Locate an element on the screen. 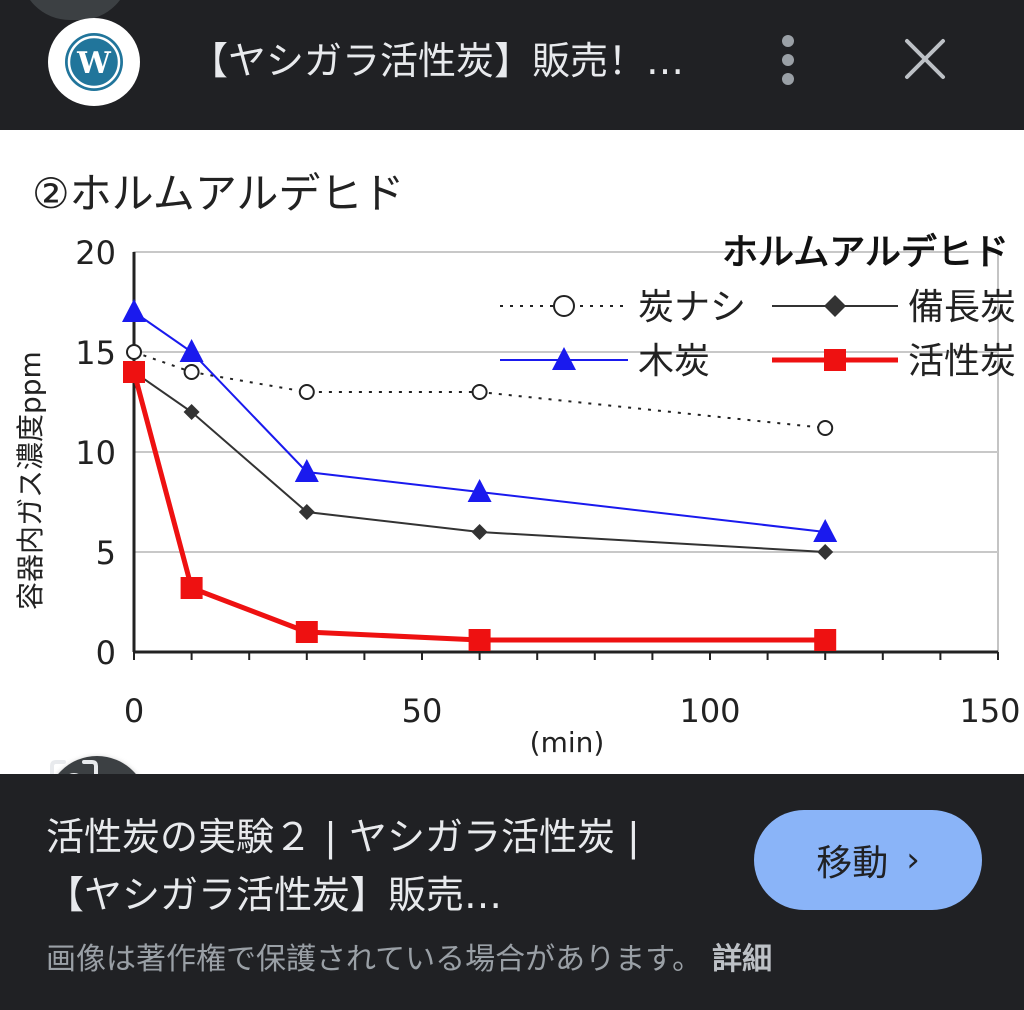 The height and width of the screenshot is (1010, 1024). details-link: 詳細 is located at coordinates (742, 959).